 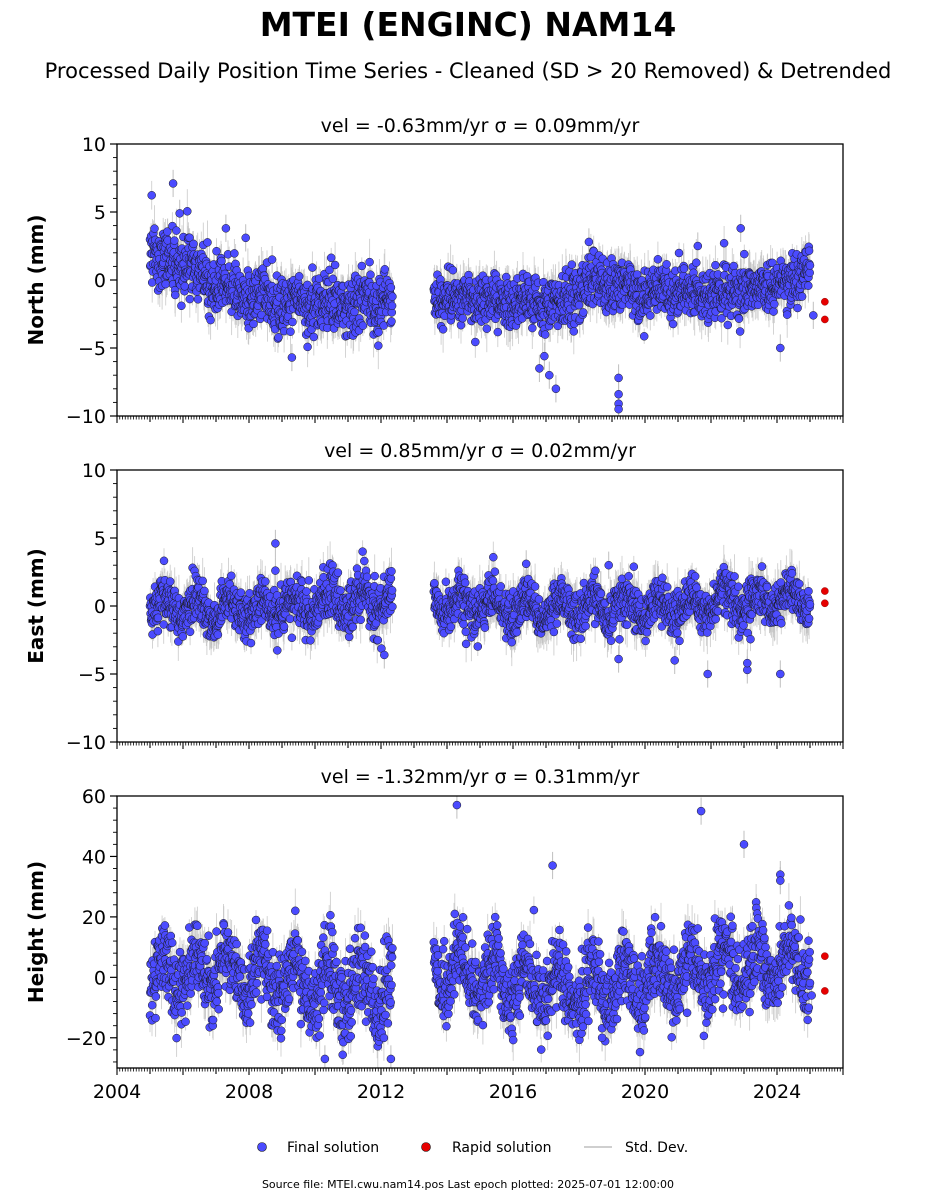 What do you see at coordinates (100, 213) in the screenshot?
I see `north-y-tick-label: 5` at bounding box center [100, 213].